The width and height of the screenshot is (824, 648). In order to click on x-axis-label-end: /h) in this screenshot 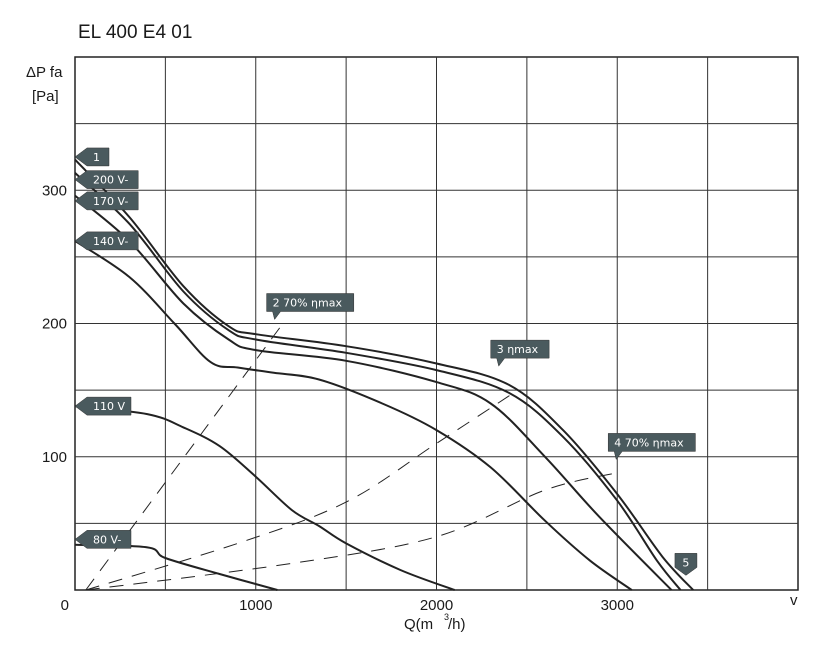, I will do `click(457, 624)`.